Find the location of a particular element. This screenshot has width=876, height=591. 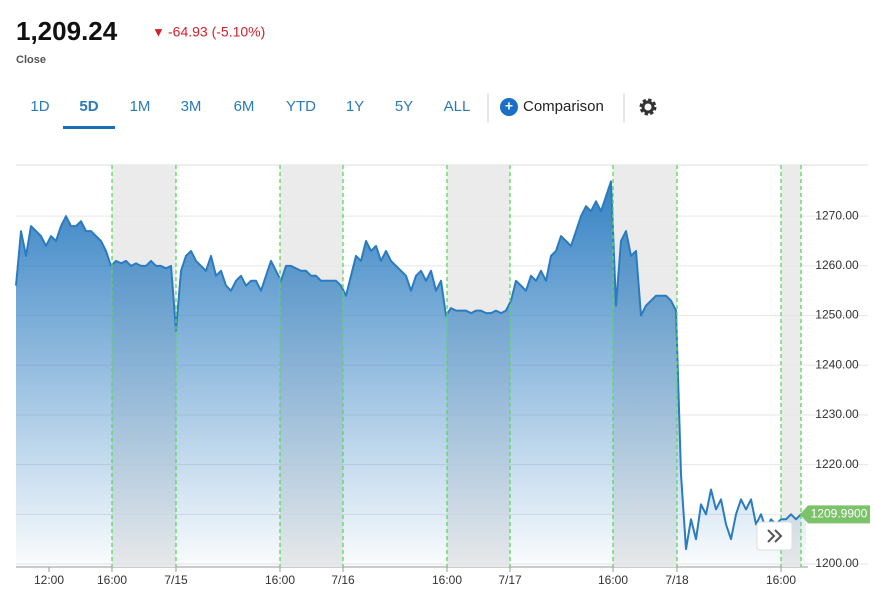

y-tick-label: 1230.00 is located at coordinates (837, 414).